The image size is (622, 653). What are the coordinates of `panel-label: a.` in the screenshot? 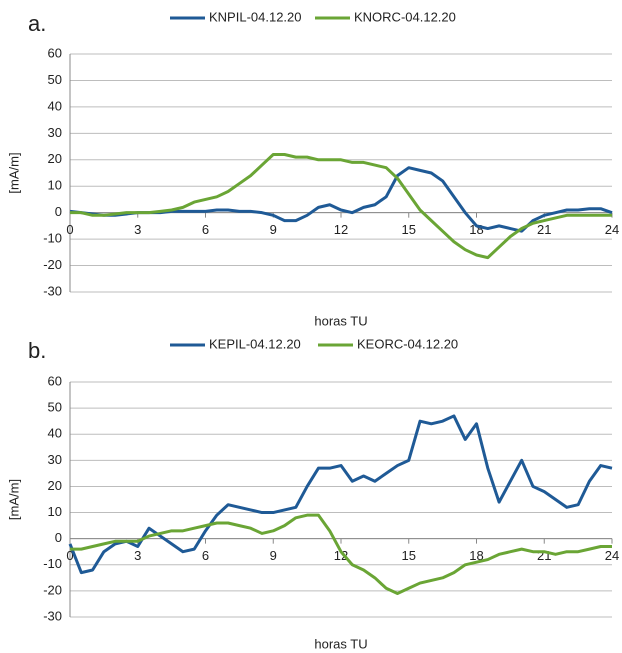 It's located at (37, 23).